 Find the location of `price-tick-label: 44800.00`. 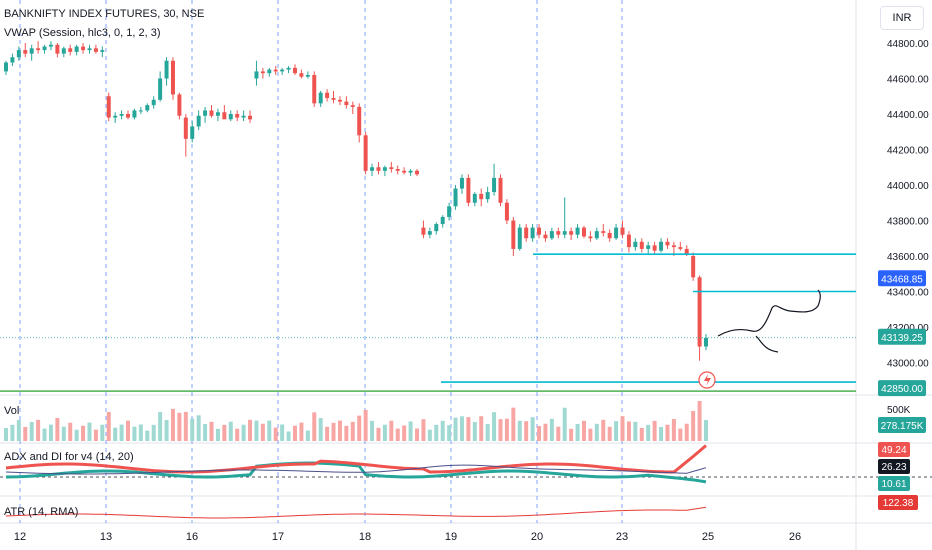

price-tick-label: 44800.00 is located at coordinates (908, 44).